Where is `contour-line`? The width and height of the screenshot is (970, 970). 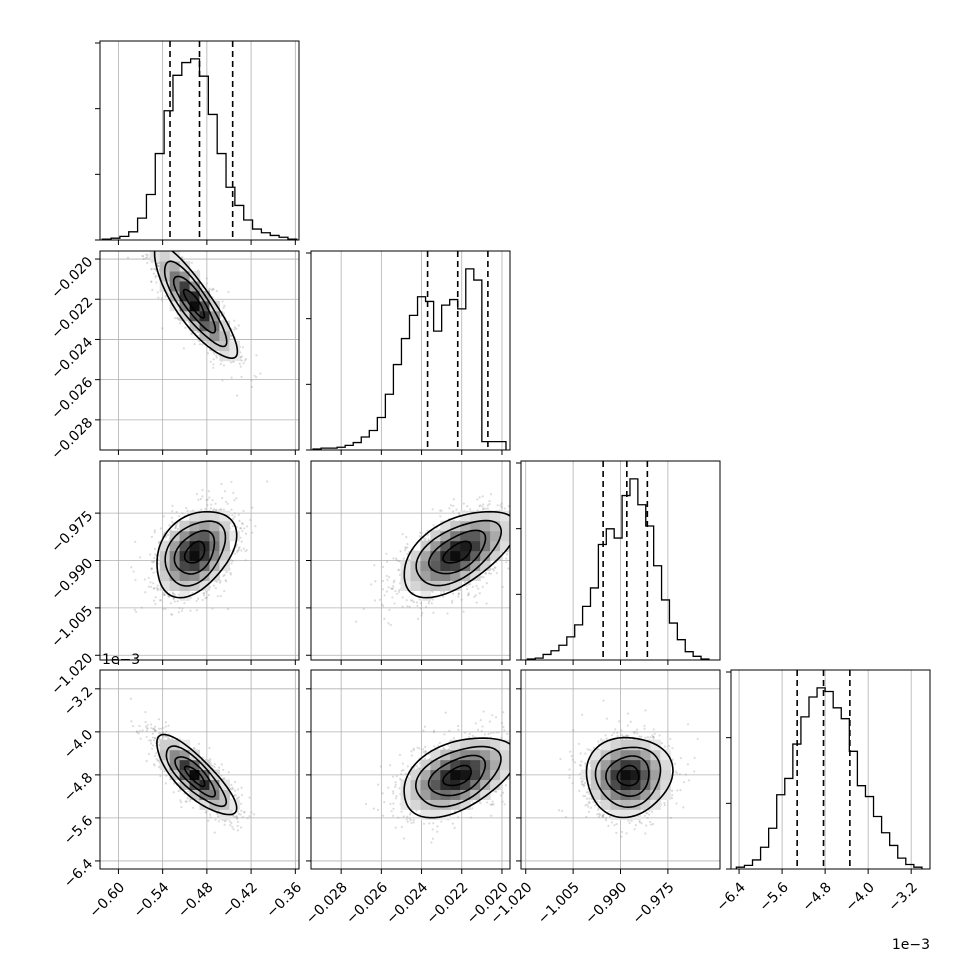
contour-line is located at coordinates (457, 552).